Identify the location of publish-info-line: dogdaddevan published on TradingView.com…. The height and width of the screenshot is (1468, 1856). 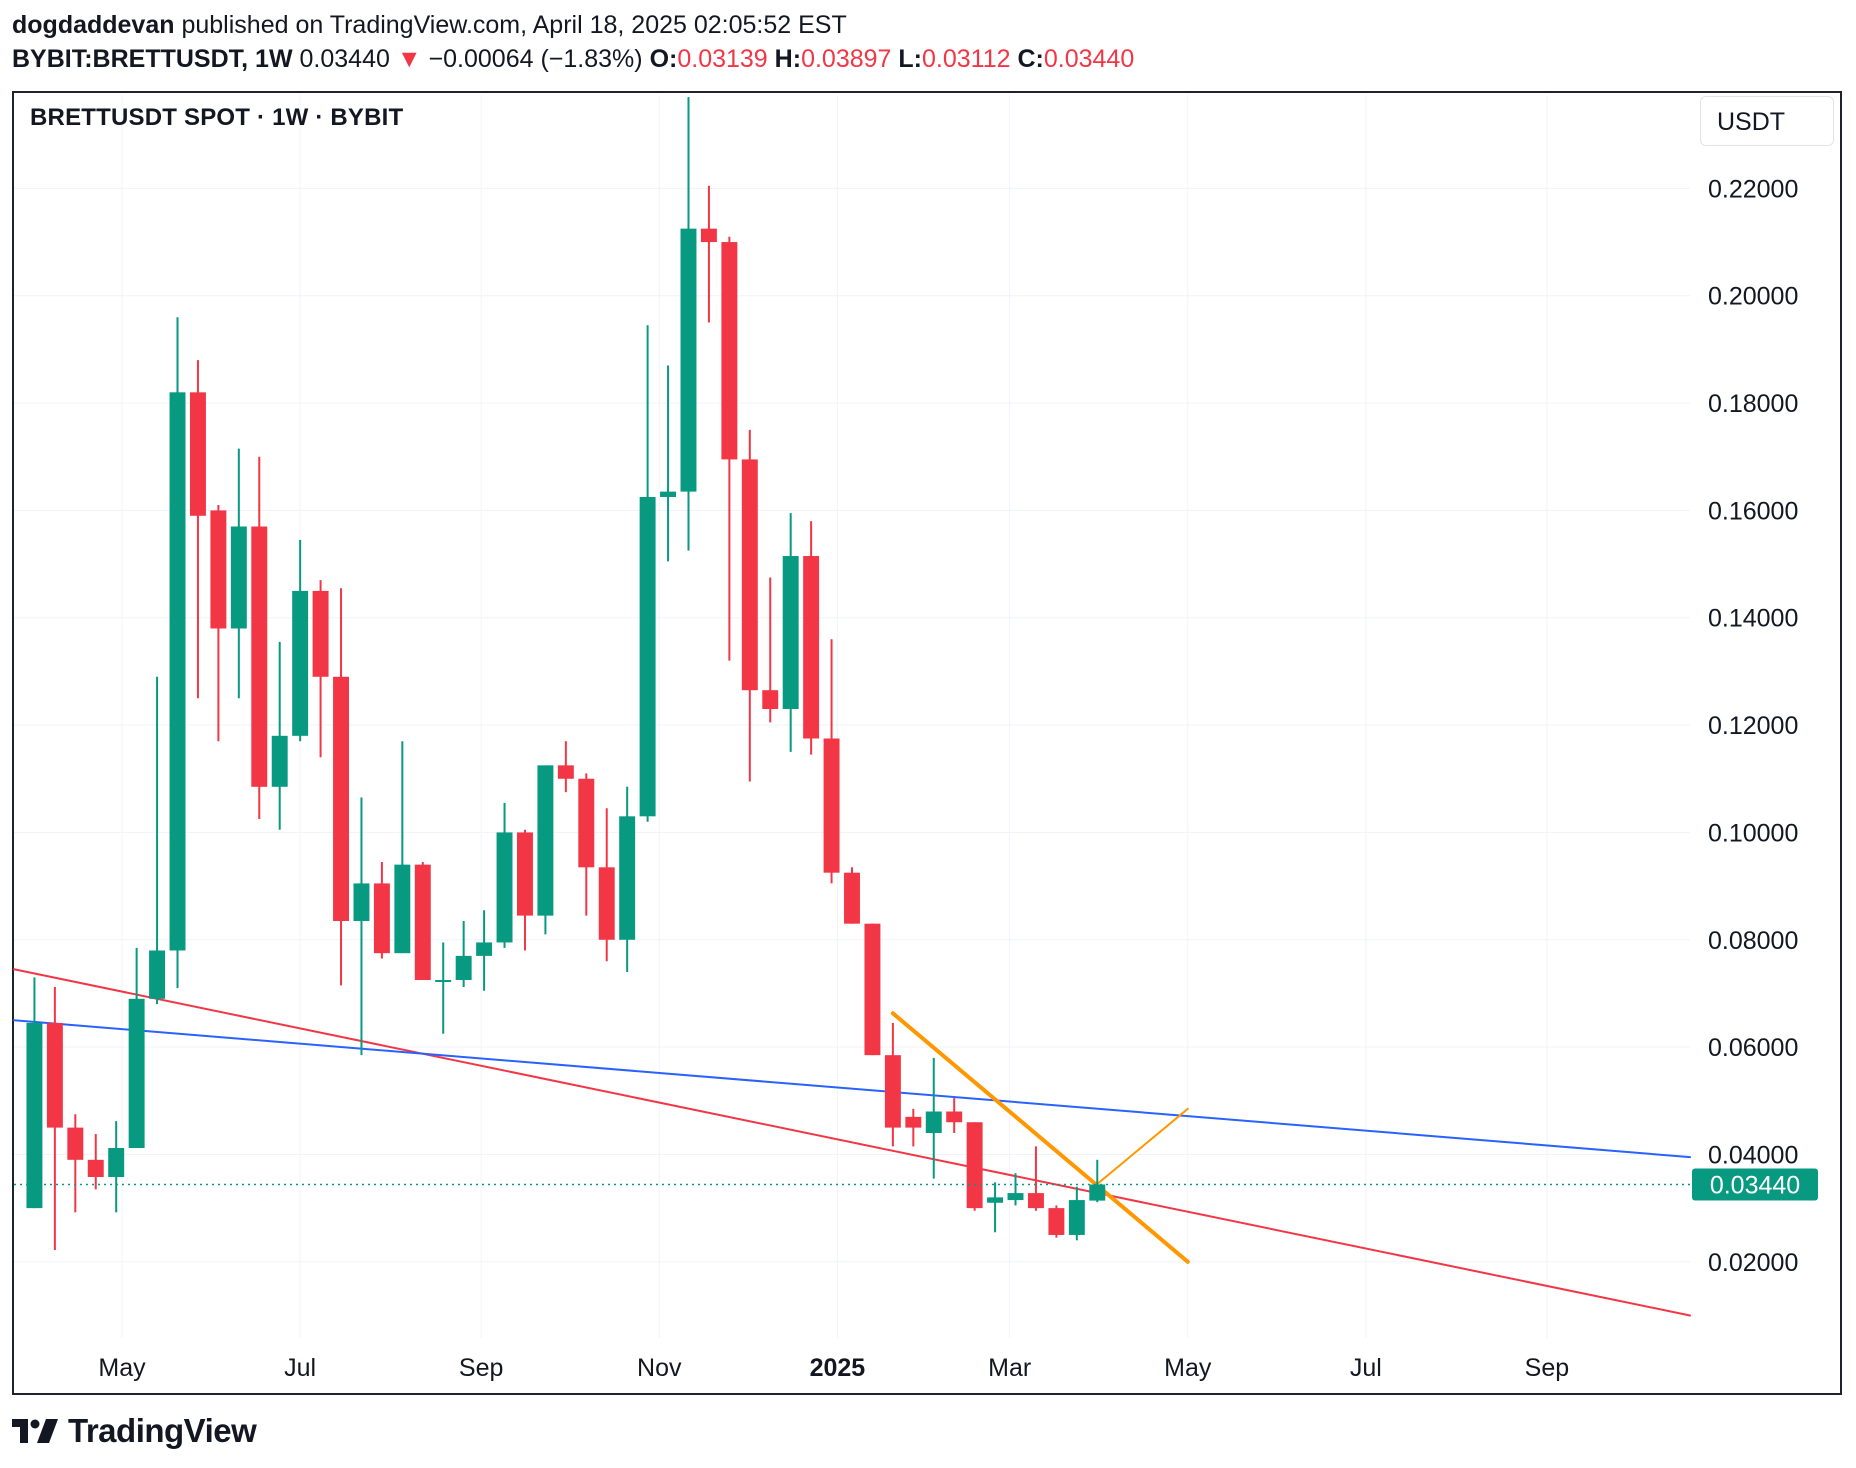
(573, 25).